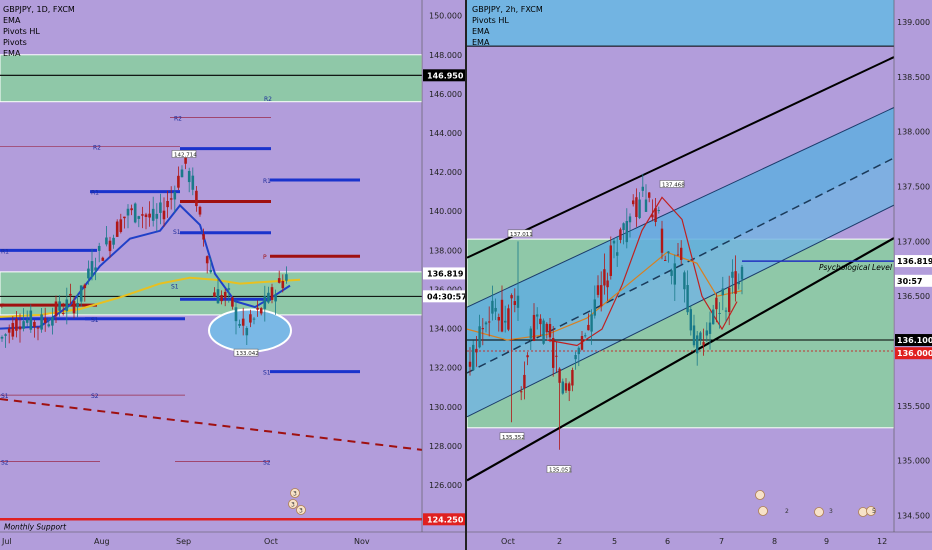  Describe the element at coordinates (178, 118) in the screenshot. I see `left-pivot-label-2: R2` at that location.